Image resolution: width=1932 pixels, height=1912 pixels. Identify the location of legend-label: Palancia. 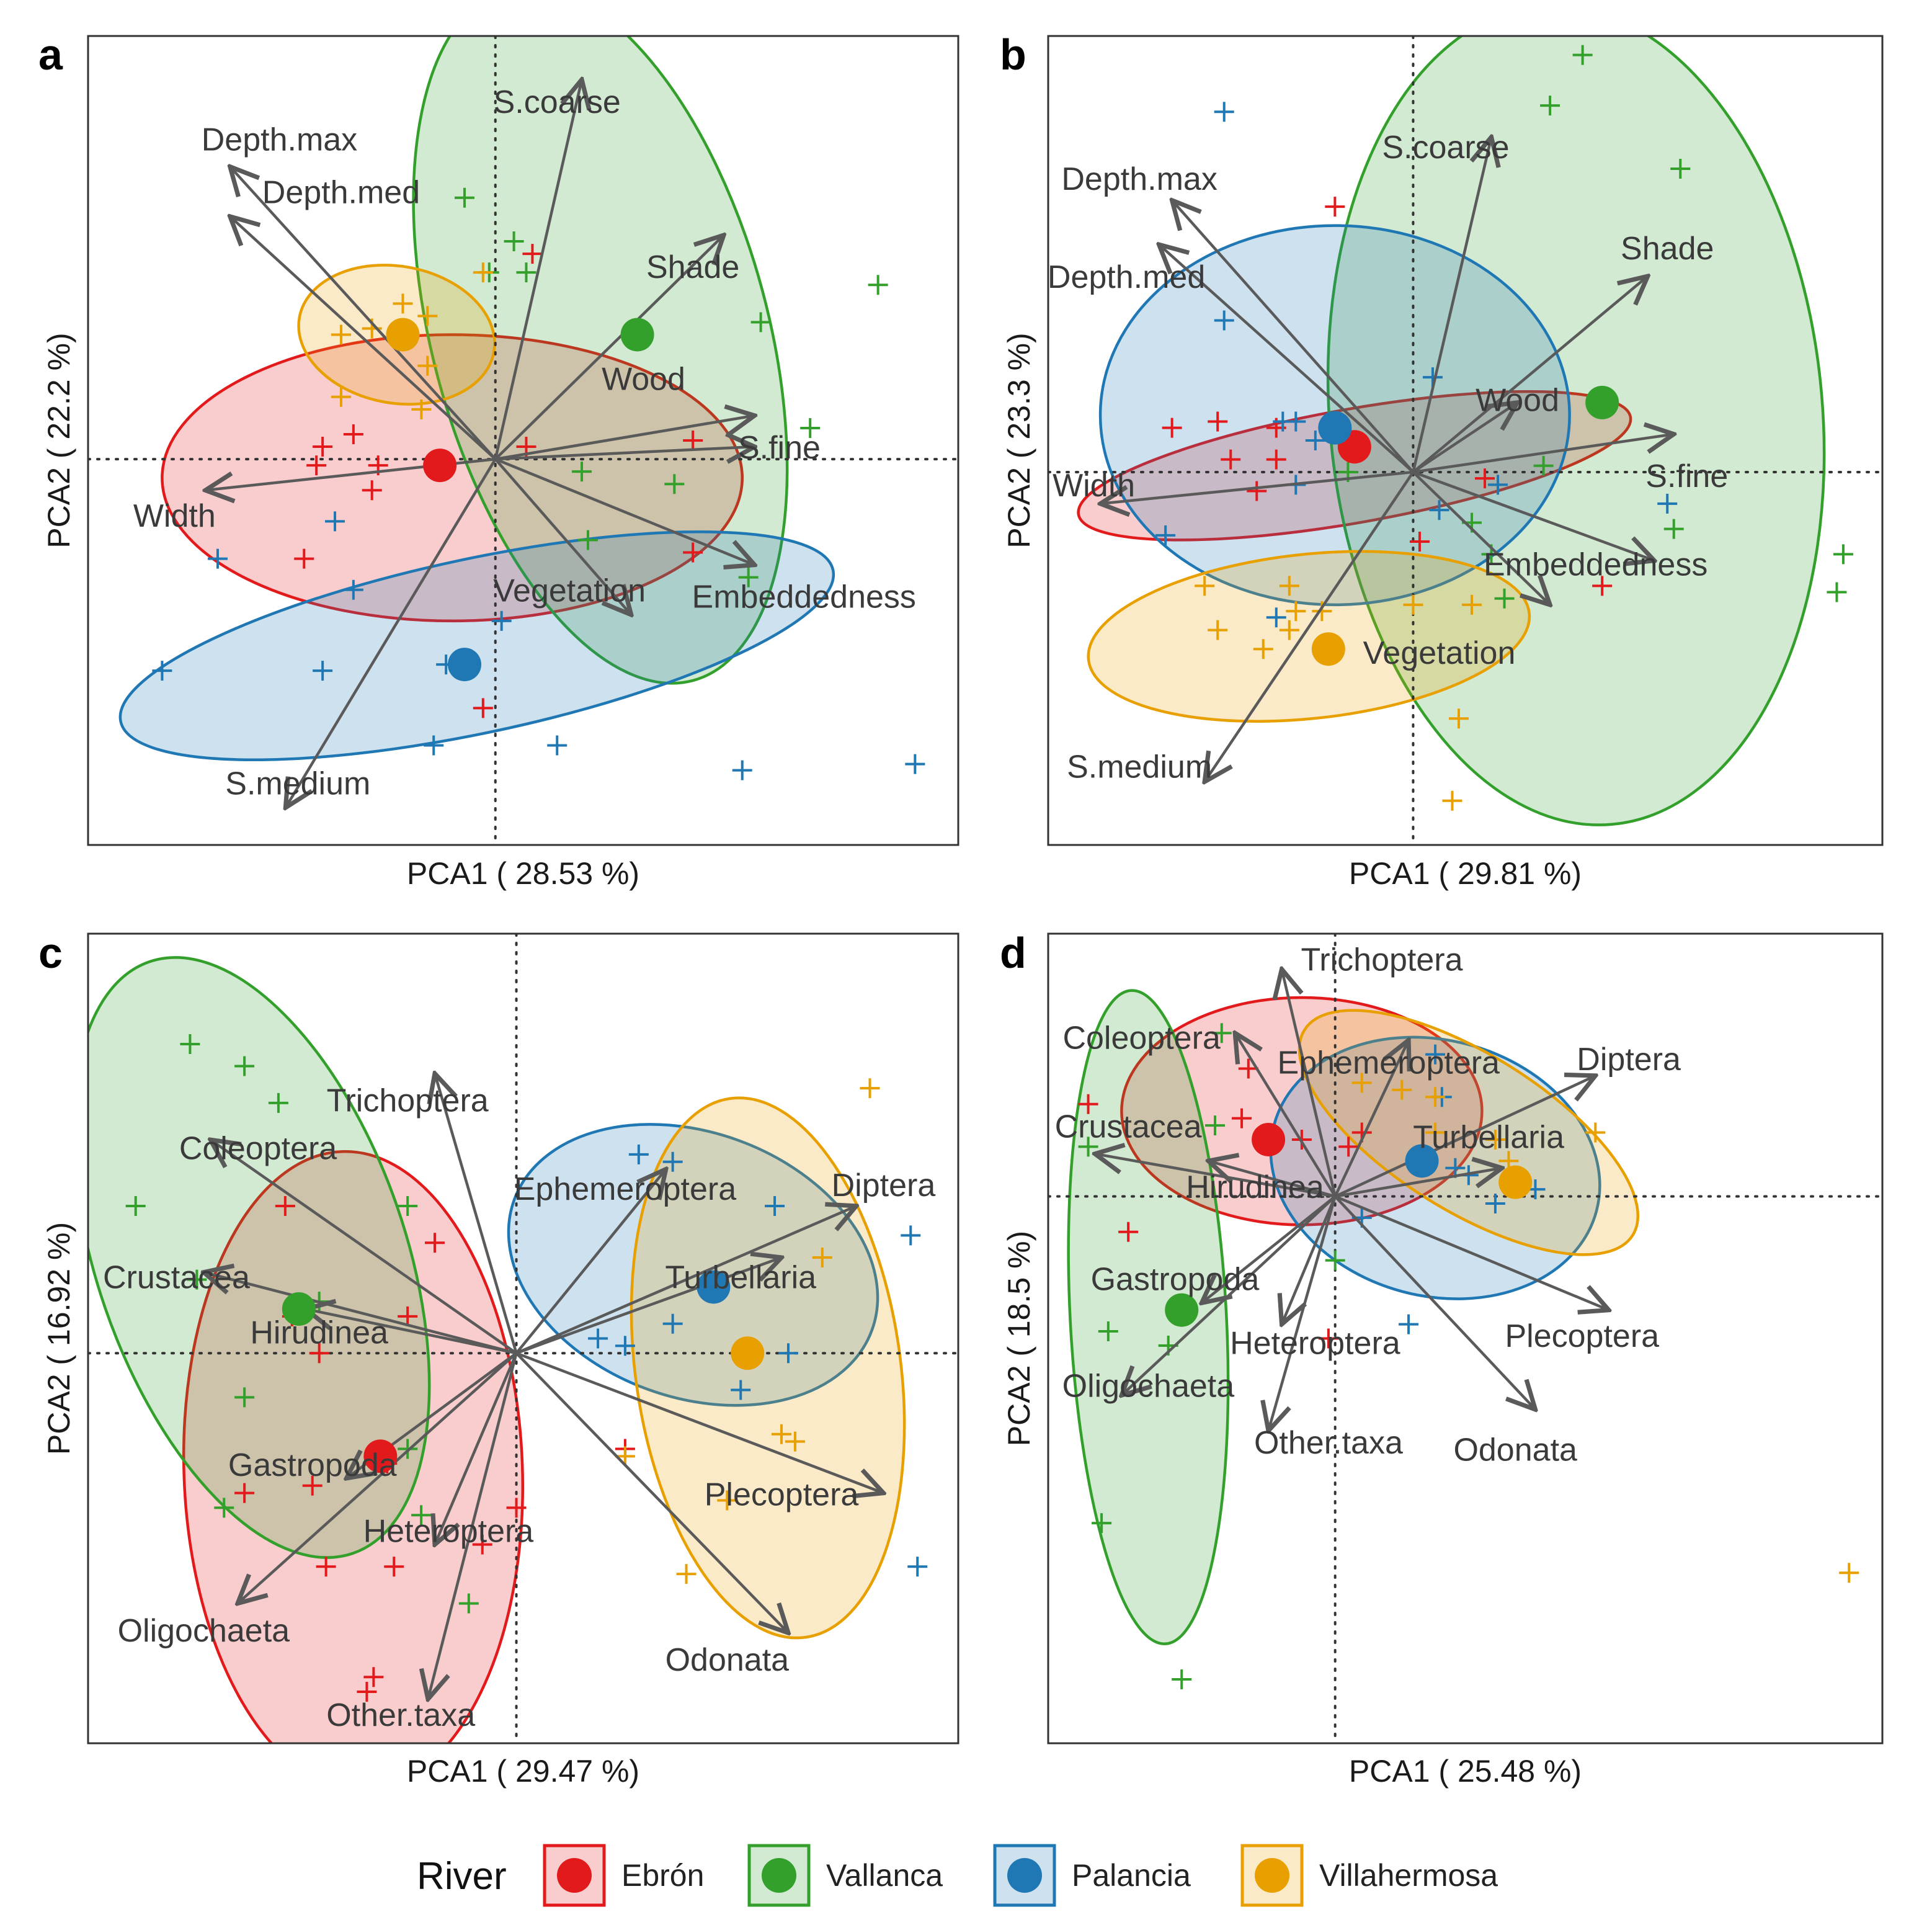
(1131, 1875).